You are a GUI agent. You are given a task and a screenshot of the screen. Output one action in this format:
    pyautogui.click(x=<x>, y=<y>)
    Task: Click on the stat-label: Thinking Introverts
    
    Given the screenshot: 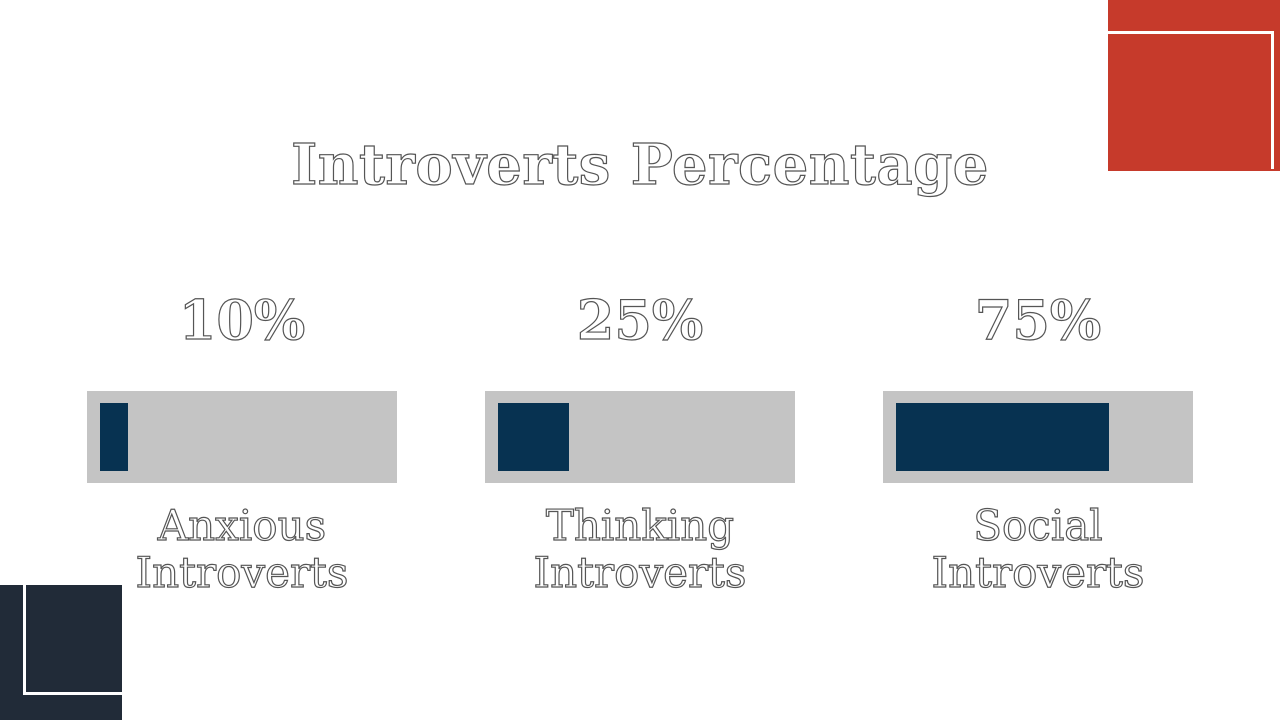 What is the action you would take?
    pyautogui.click(x=640, y=549)
    